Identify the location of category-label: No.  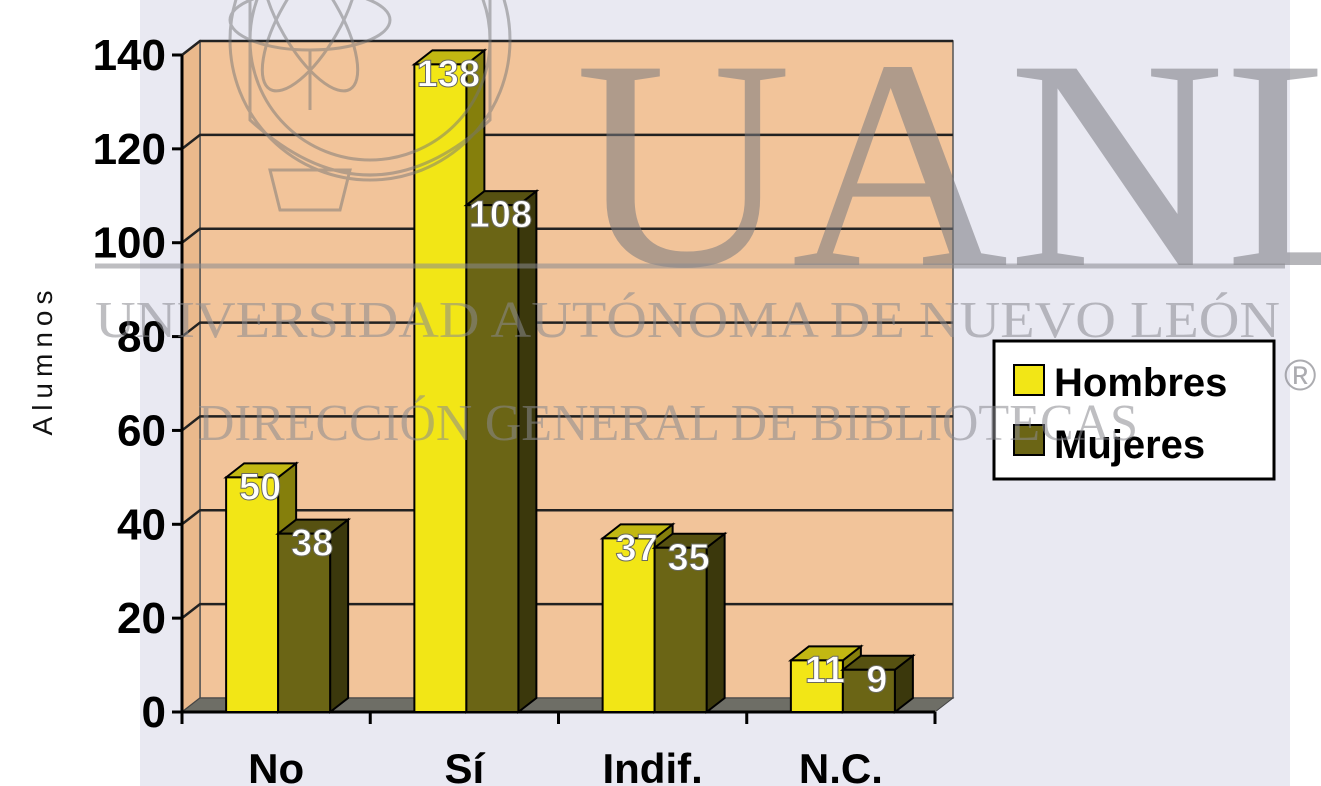
(276, 765).